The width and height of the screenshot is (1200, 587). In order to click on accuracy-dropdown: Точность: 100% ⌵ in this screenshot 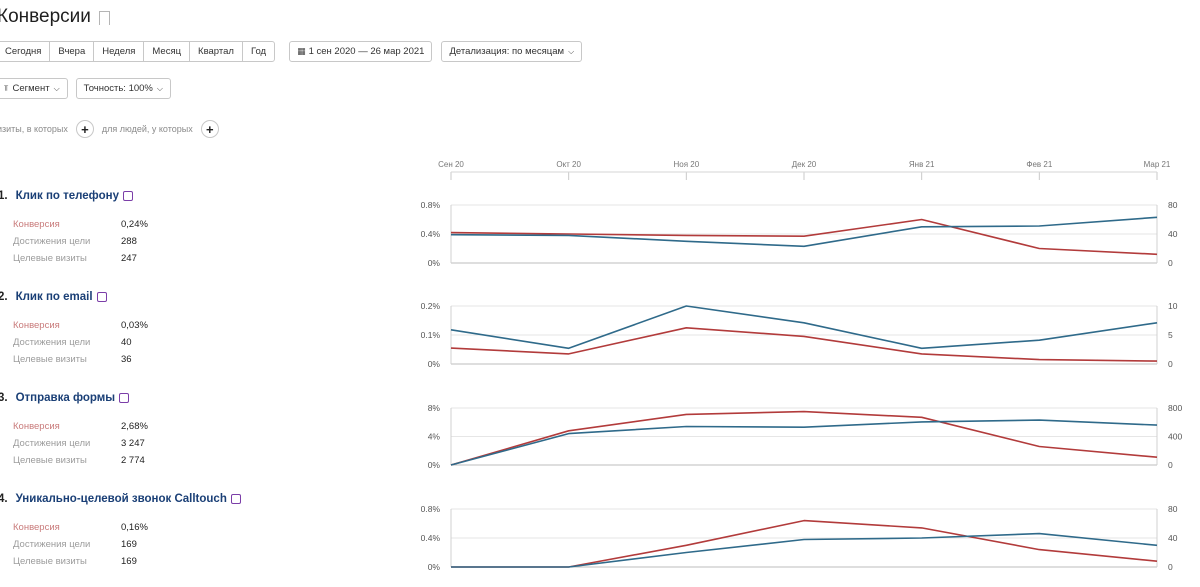, I will do `click(123, 88)`.